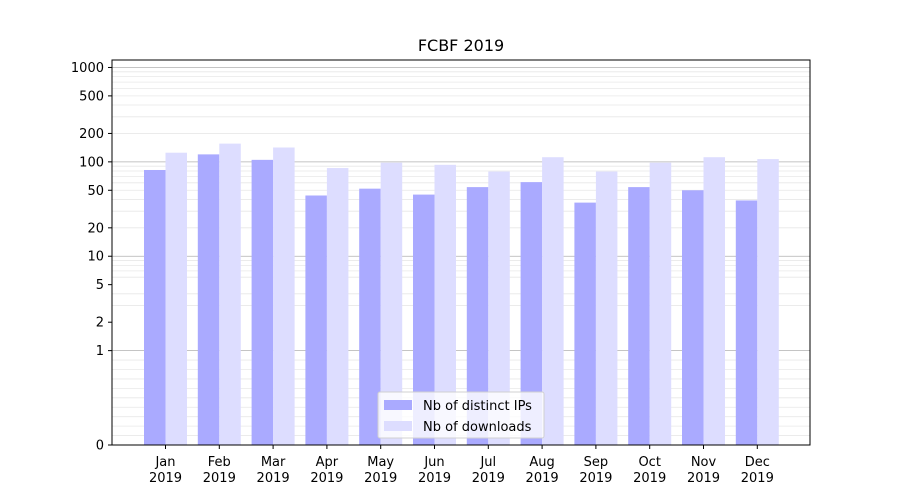 The width and height of the screenshot is (900, 500). Describe the element at coordinates (649, 470) in the screenshot. I see `x-tick-label: Oct 2019` at that location.